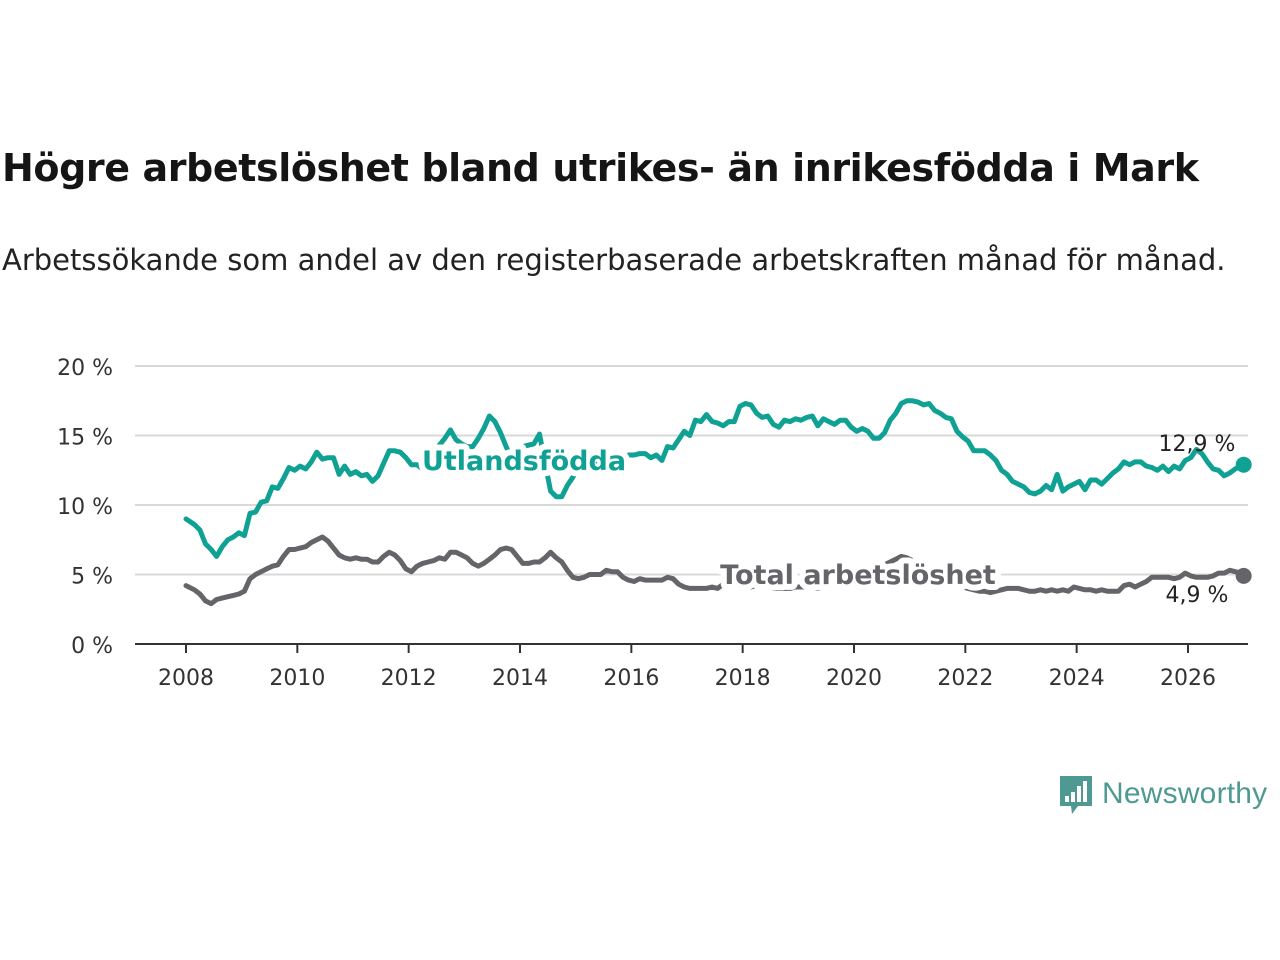 The width and height of the screenshot is (1280, 960). Describe the element at coordinates (965, 678) in the screenshot. I see `x-tick-label: 2022` at that location.